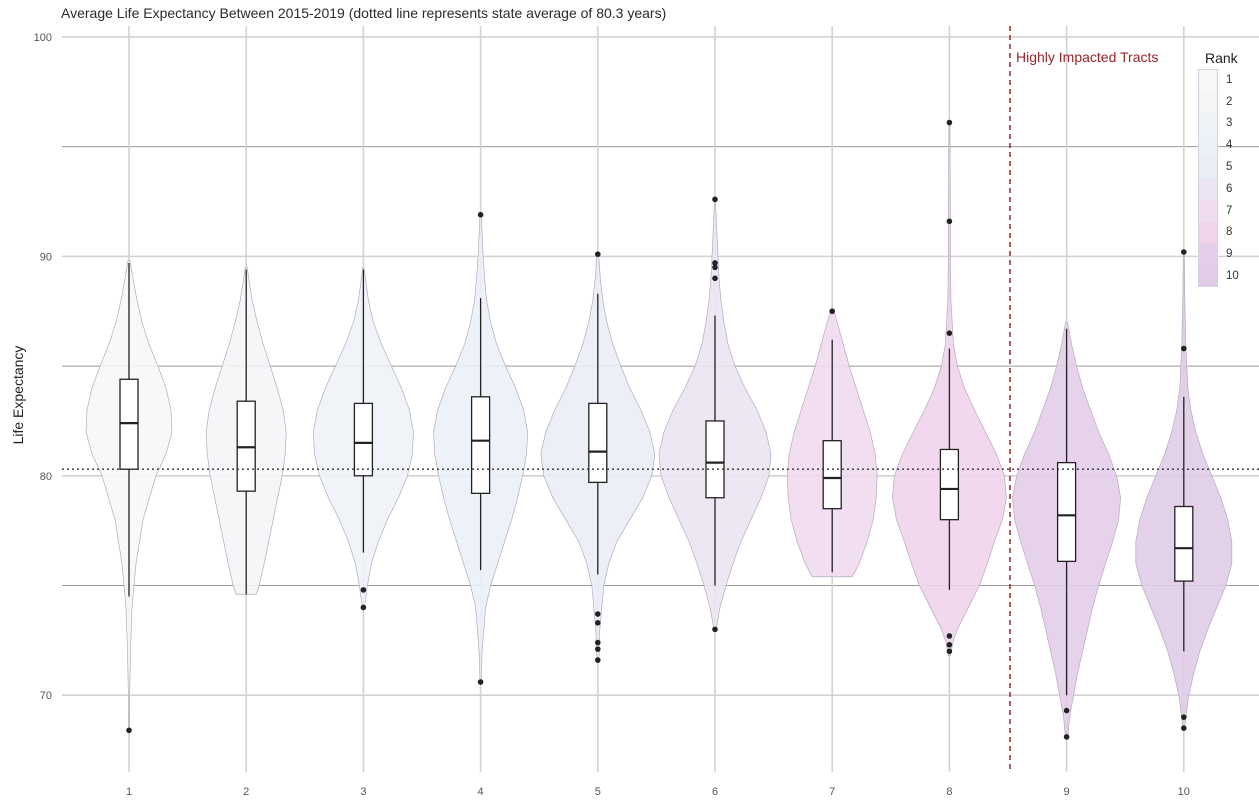  I want to click on y-tick-label: 80, so click(46, 477).